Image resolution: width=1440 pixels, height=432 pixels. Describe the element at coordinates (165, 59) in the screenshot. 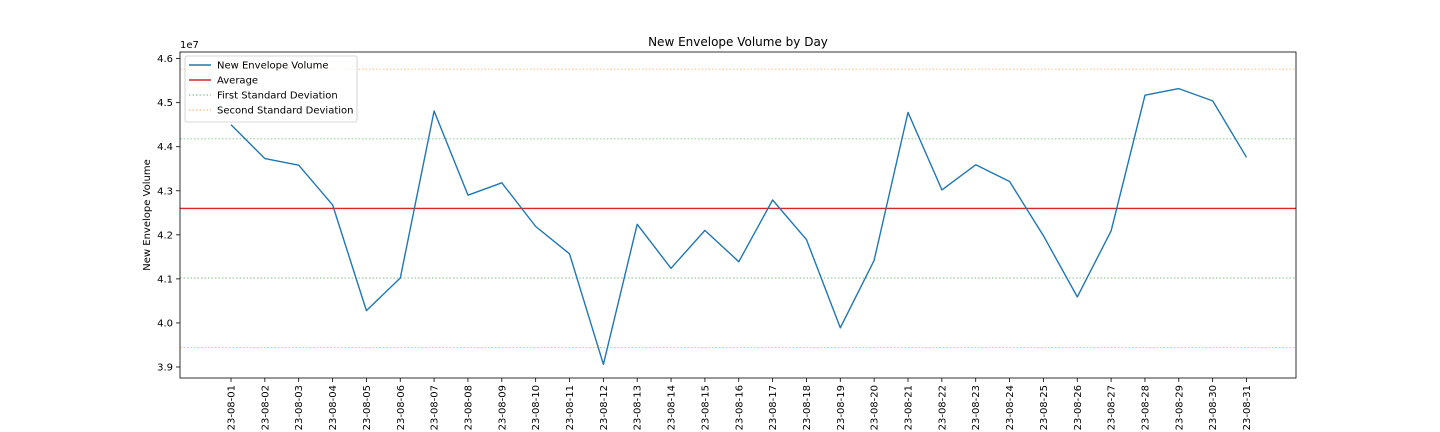

I see `y-tick-label: 4.6` at that location.